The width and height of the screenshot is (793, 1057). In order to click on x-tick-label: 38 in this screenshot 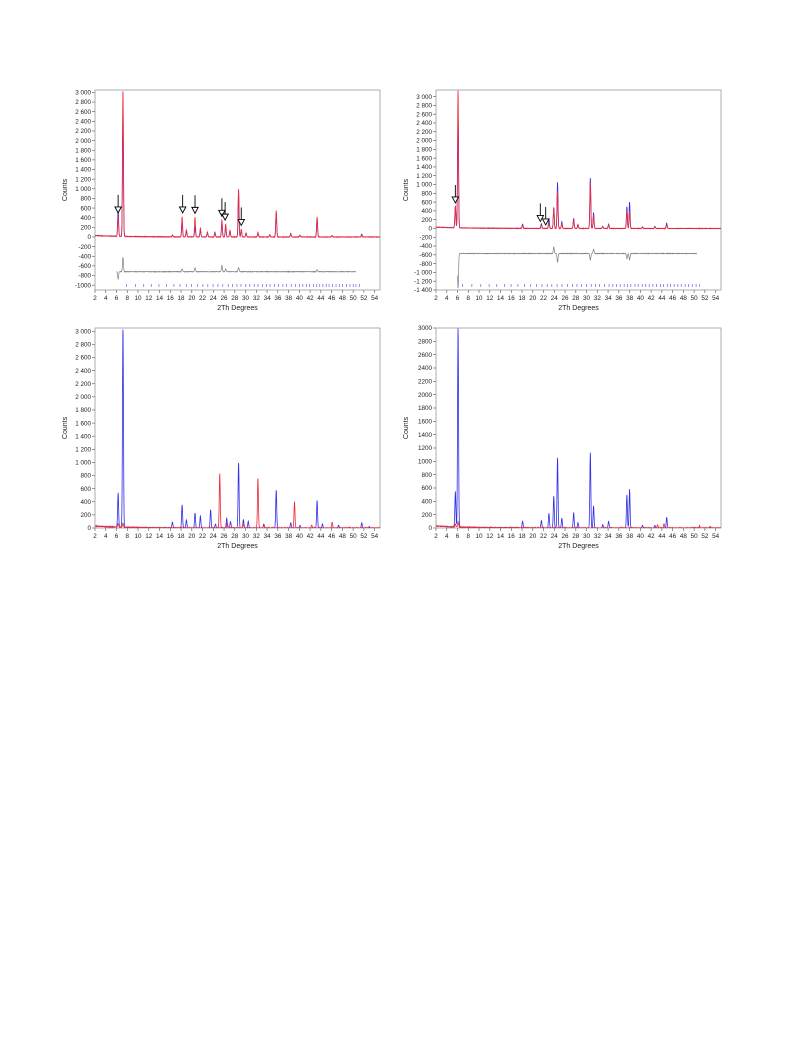, I will do `click(289, 536)`.